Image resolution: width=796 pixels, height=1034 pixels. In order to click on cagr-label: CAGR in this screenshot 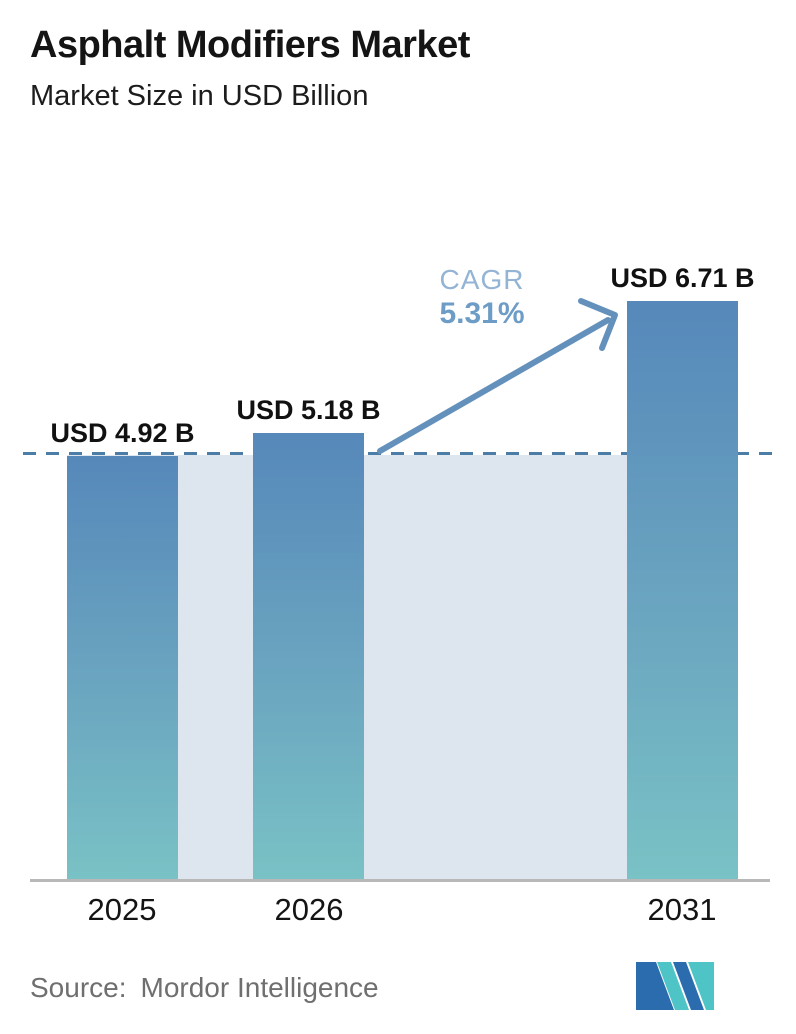, I will do `click(482, 279)`.